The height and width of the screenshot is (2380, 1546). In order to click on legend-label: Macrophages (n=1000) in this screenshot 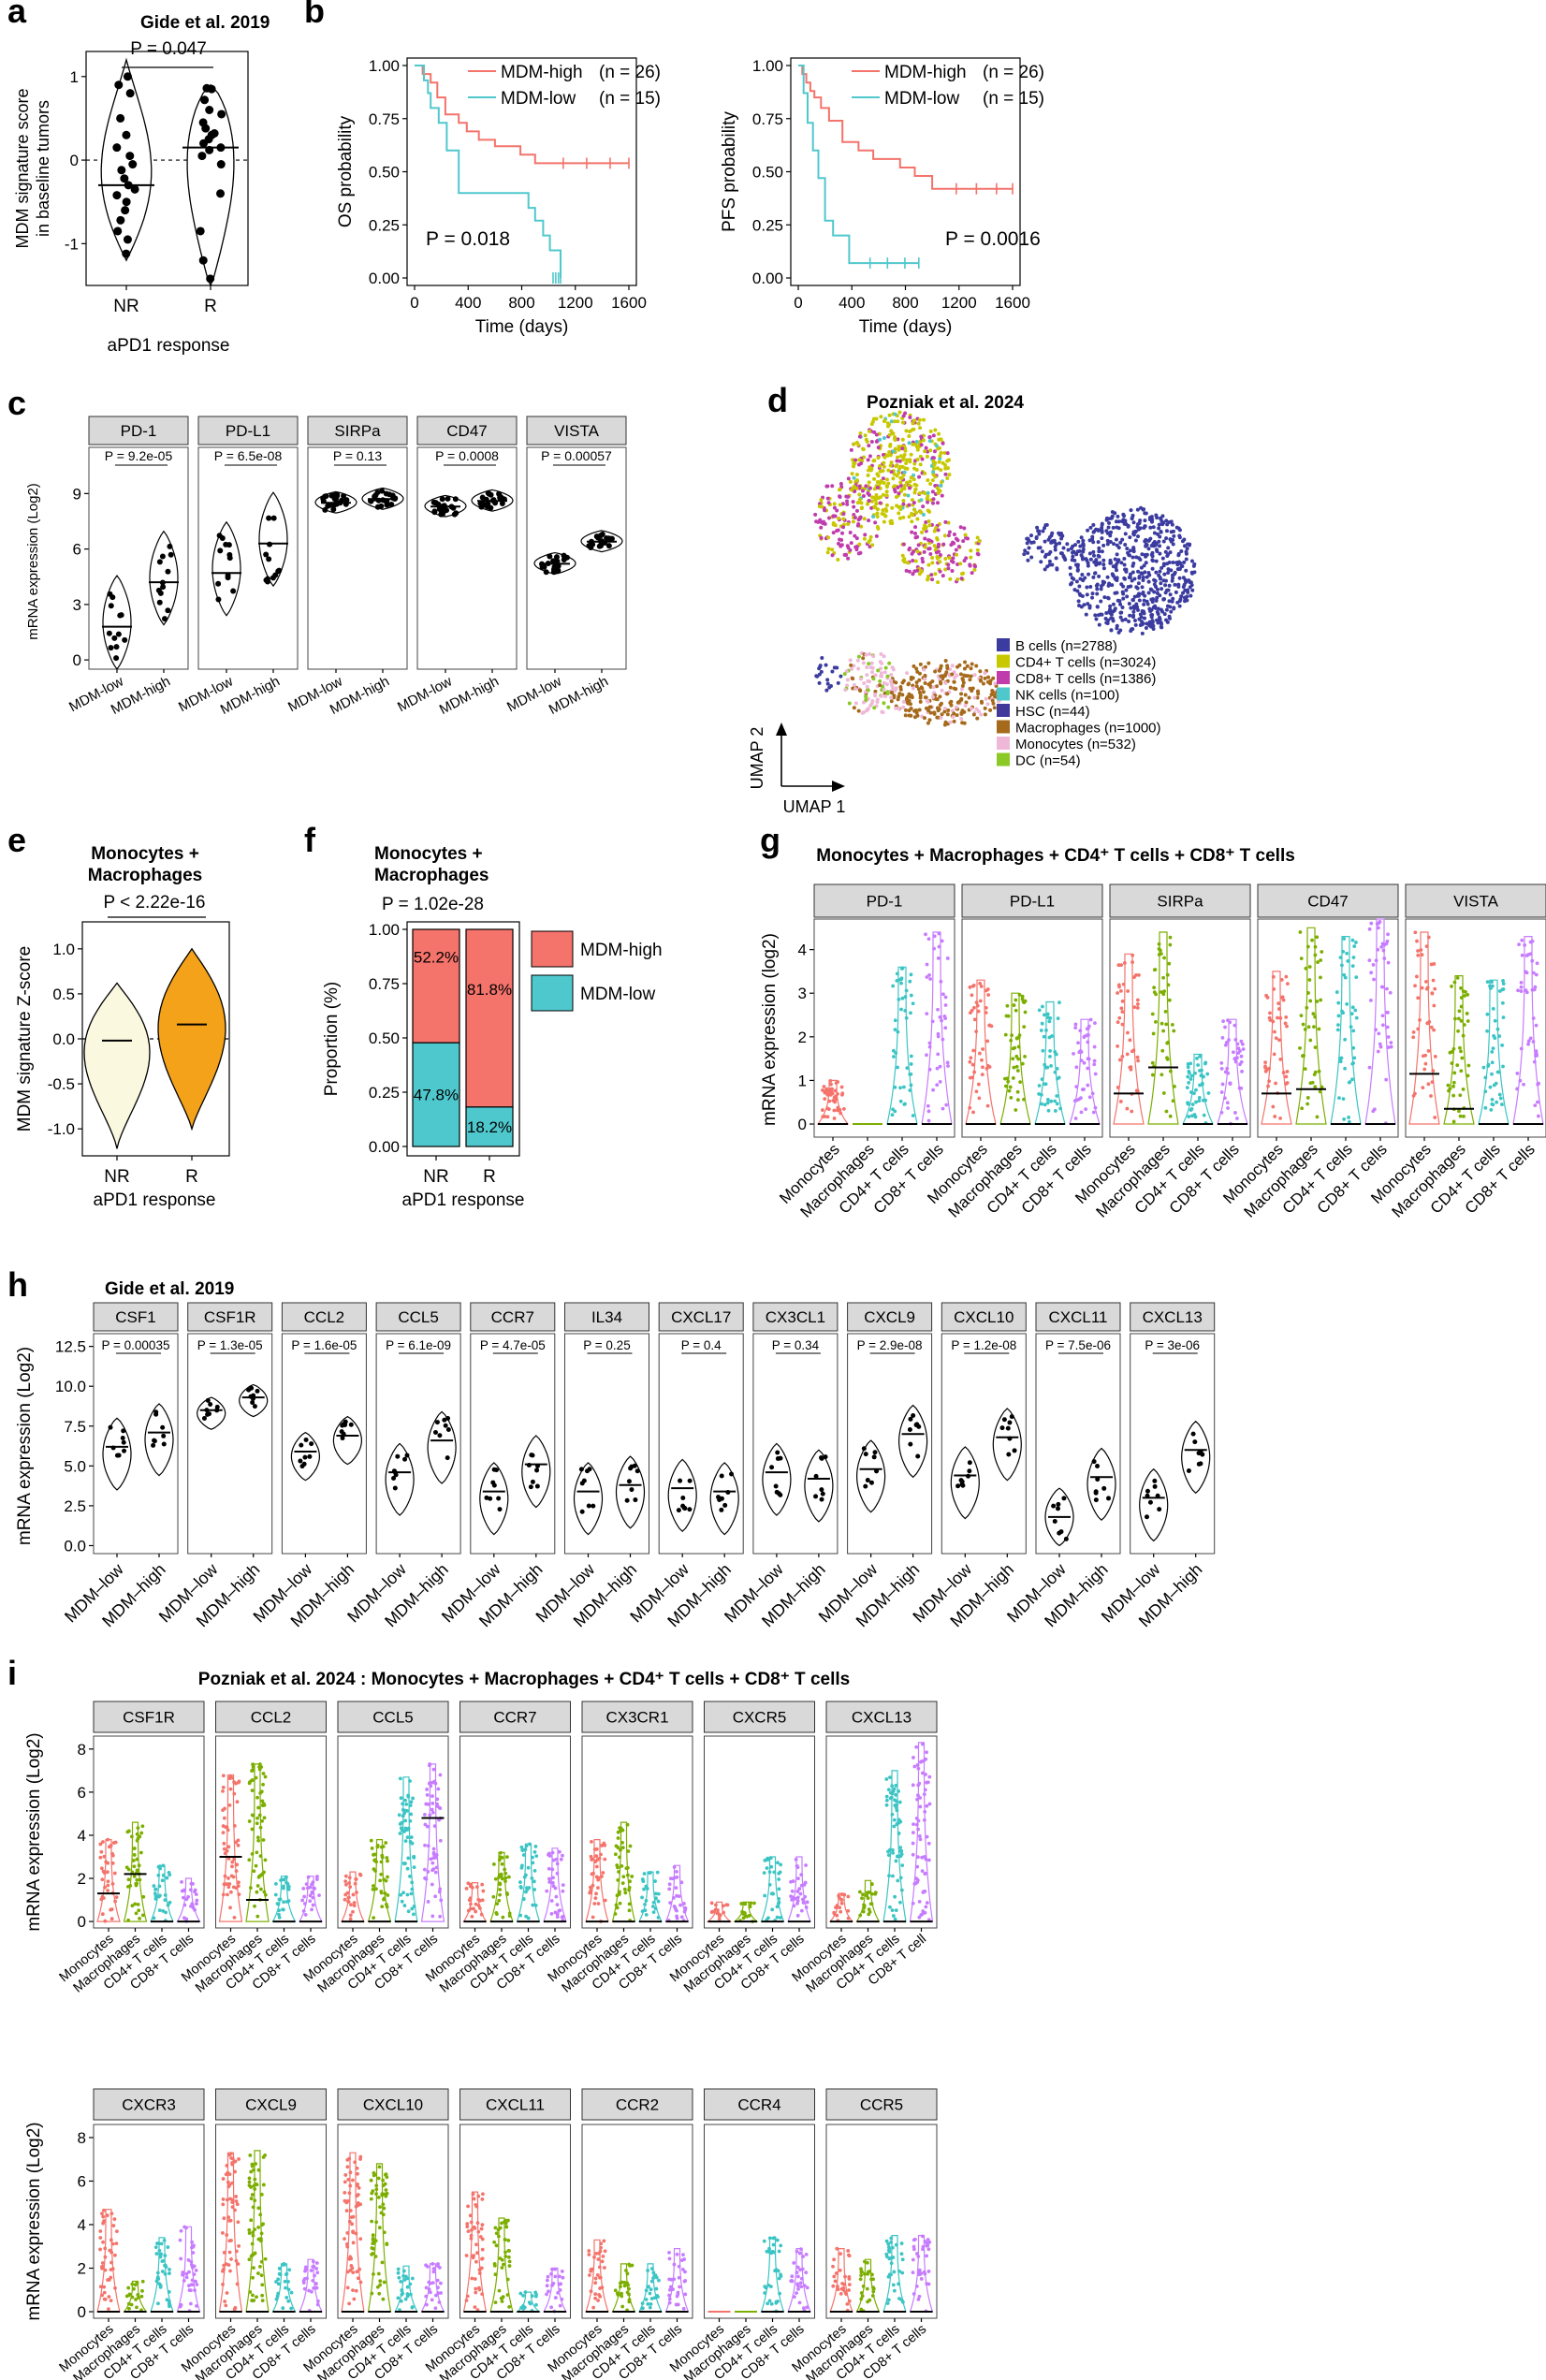, I will do `click(1088, 729)`.